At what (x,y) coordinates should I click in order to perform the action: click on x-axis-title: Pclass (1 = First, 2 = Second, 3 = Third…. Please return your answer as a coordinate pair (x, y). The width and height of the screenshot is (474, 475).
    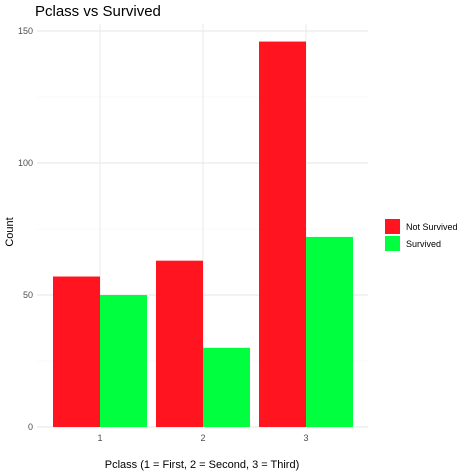
    Looking at the image, I should click on (202, 465).